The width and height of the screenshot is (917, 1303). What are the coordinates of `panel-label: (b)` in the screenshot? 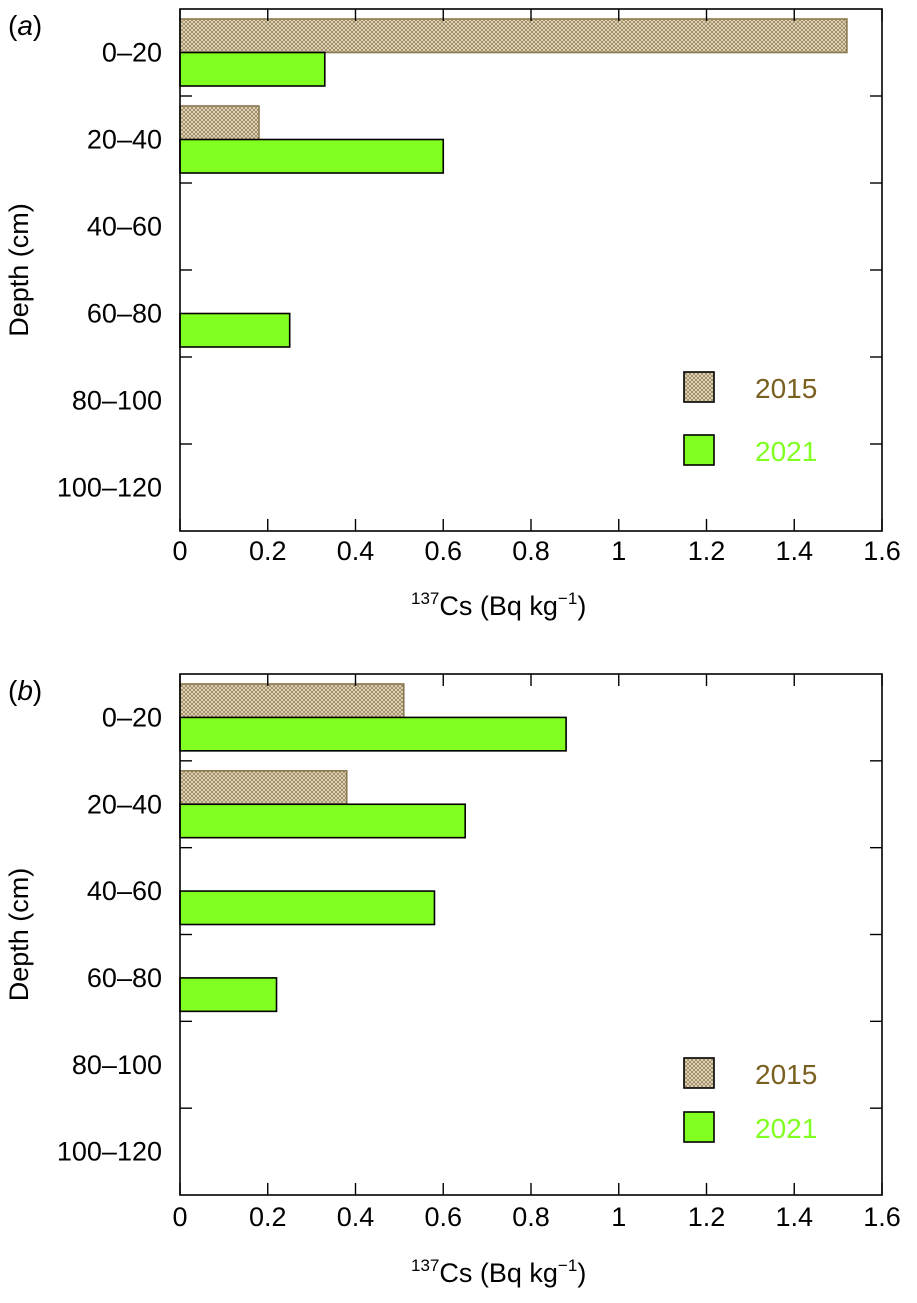 It's located at (25, 690).